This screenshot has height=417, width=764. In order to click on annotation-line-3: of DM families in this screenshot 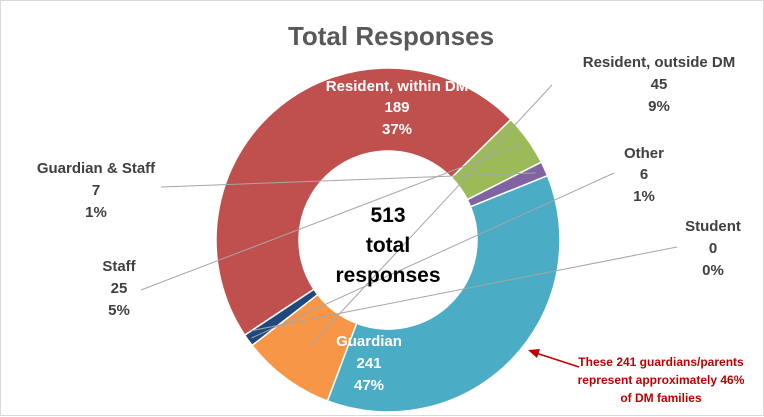, I will do `click(661, 398)`.